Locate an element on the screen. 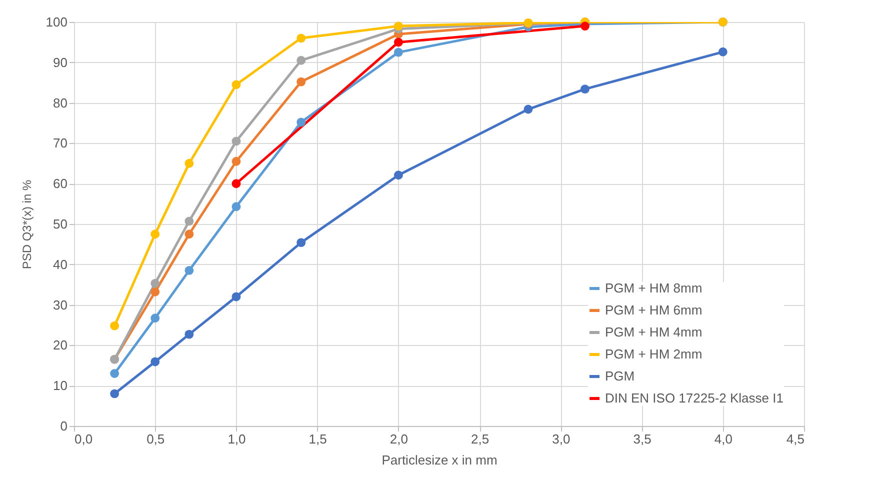 The image size is (876, 498). legend-label: PGM + HM 6mm is located at coordinates (653, 310).